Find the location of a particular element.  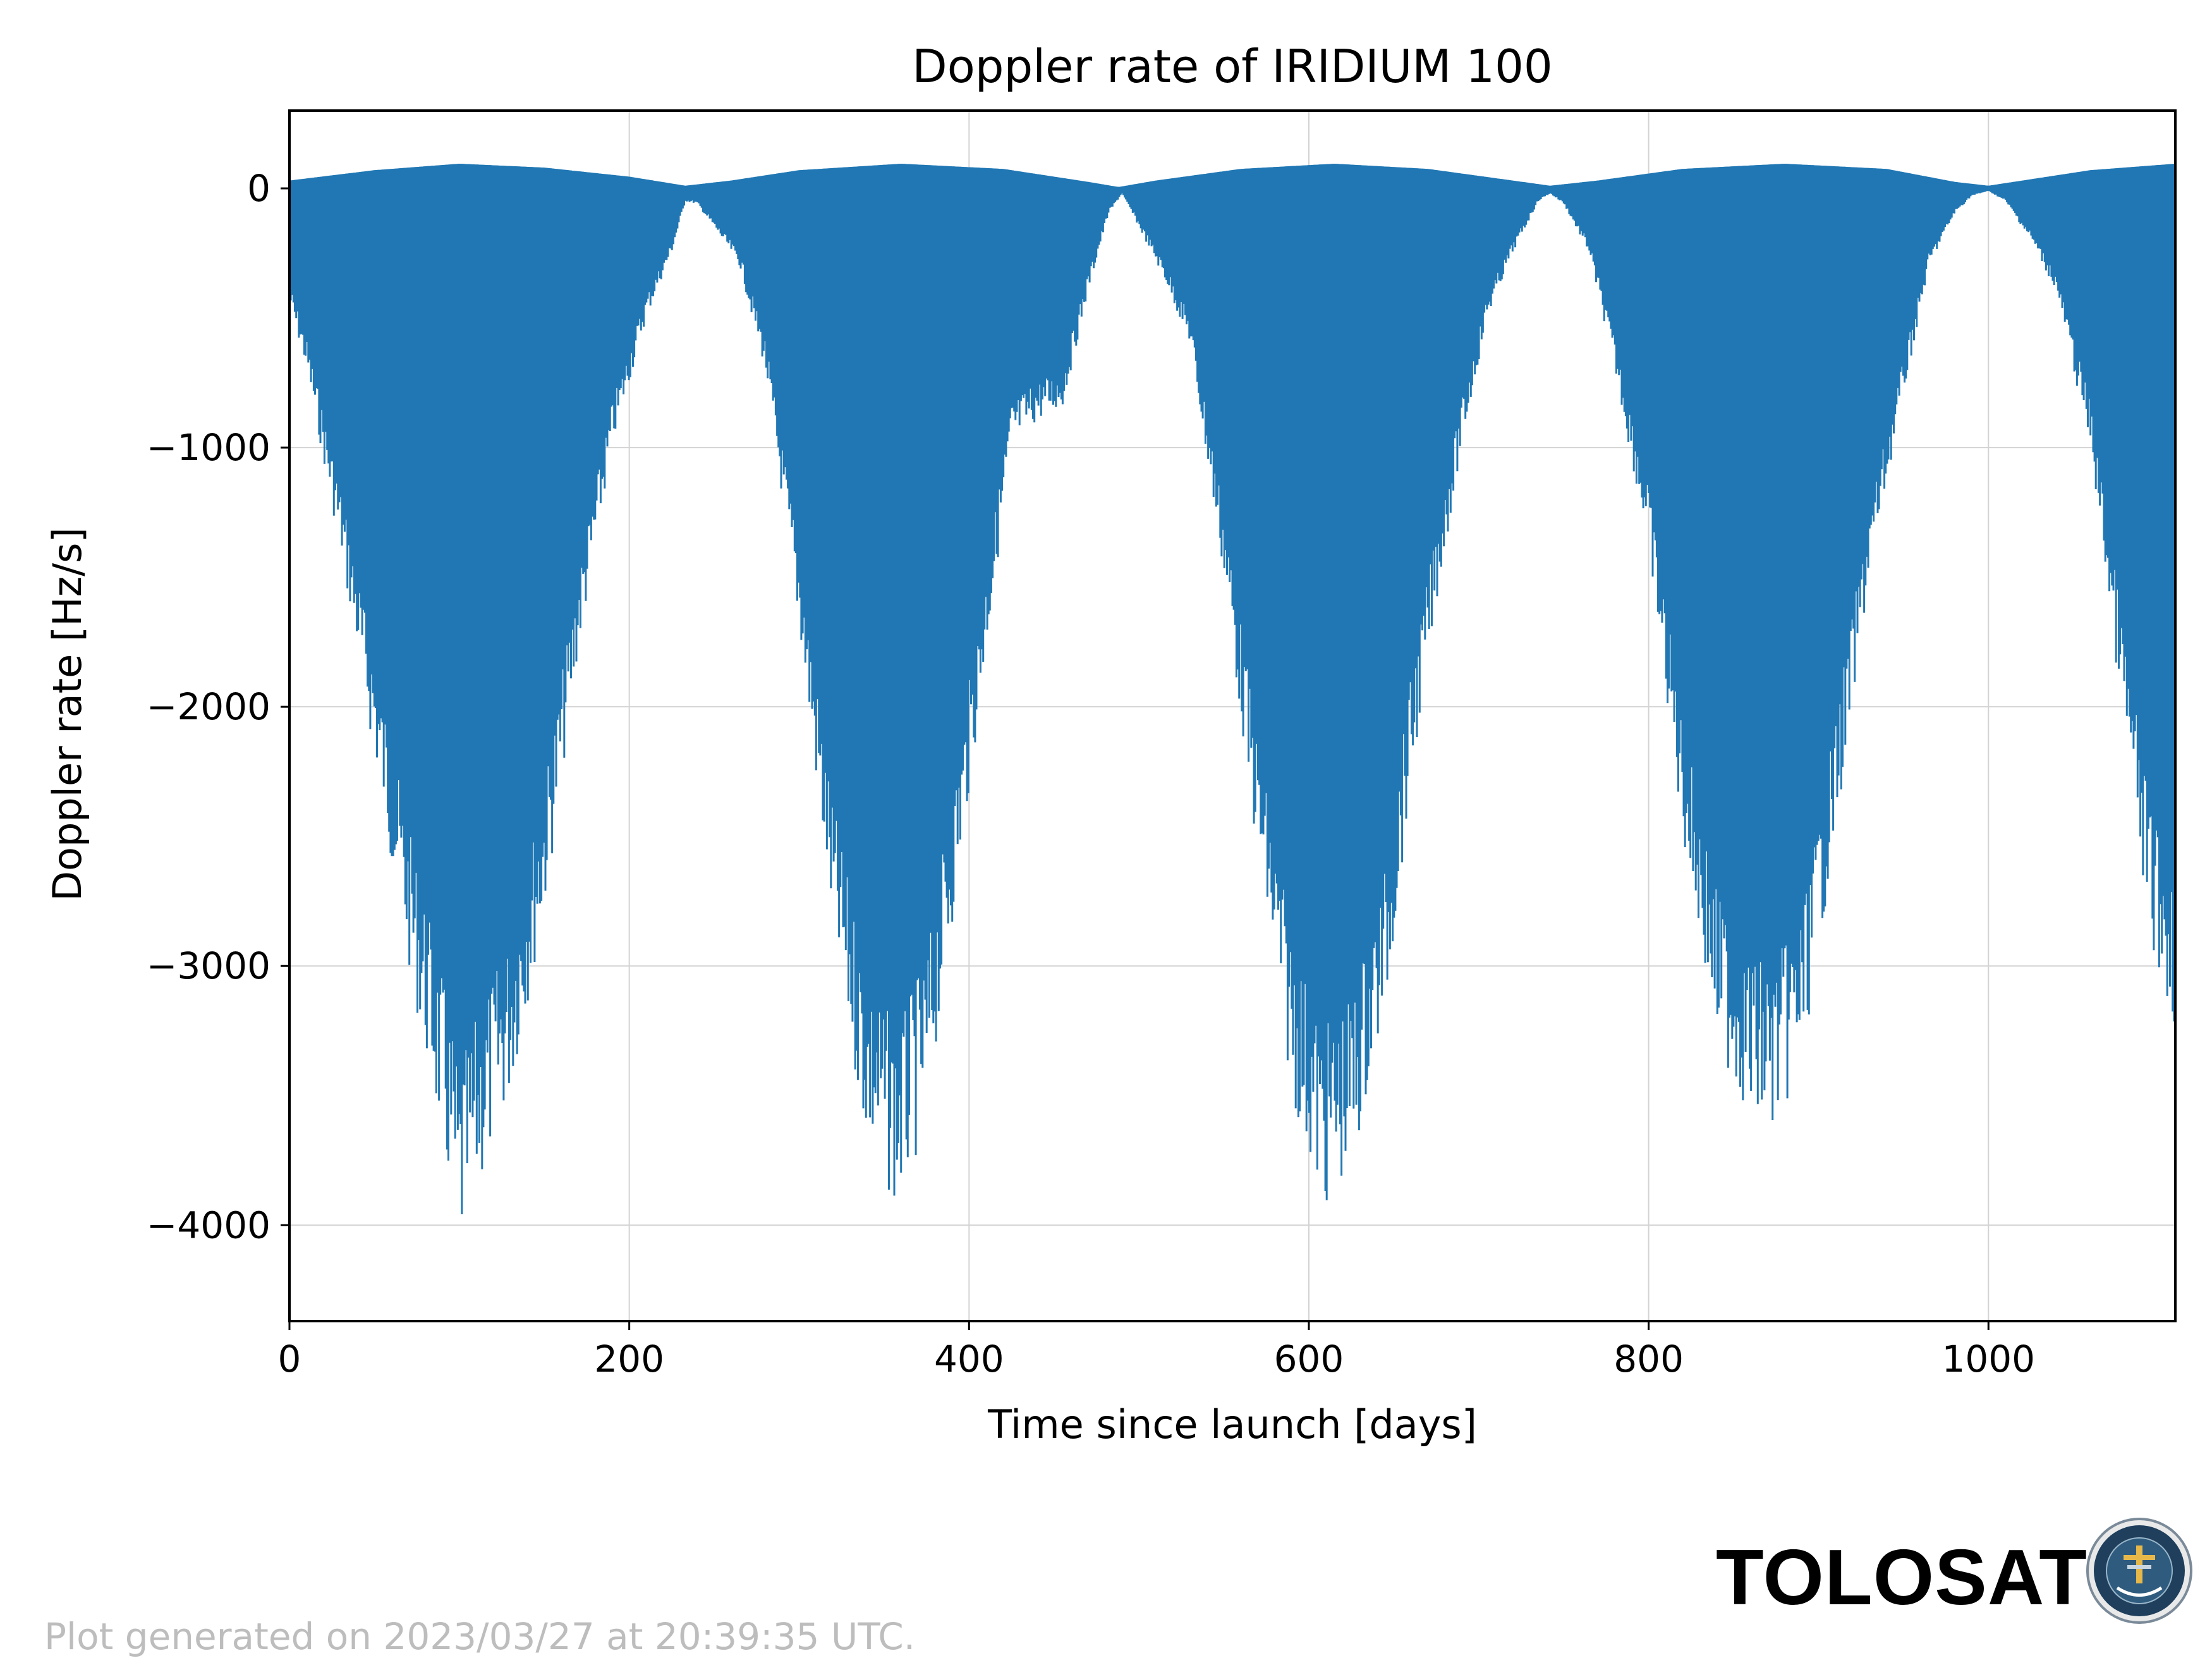

x-tick-label: 400 is located at coordinates (969, 1359).